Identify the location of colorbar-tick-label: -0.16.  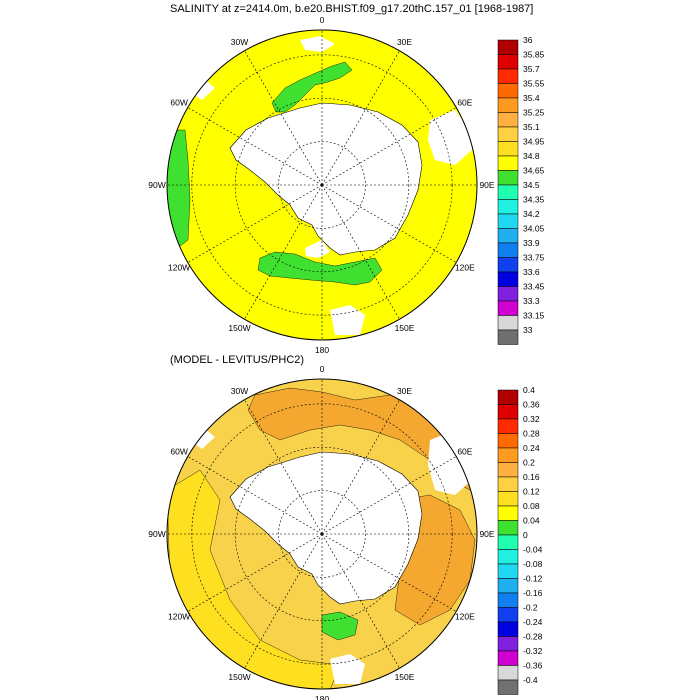
(533, 593).